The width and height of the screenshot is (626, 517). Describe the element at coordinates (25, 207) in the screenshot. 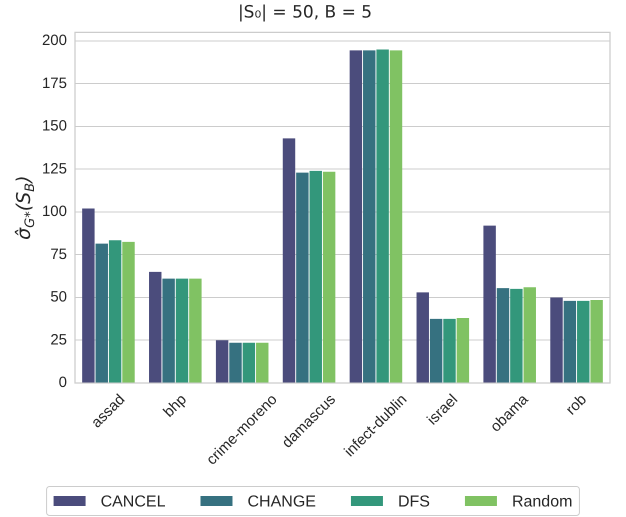

I see `y-axis-title: σ̂G*(SB)` at that location.